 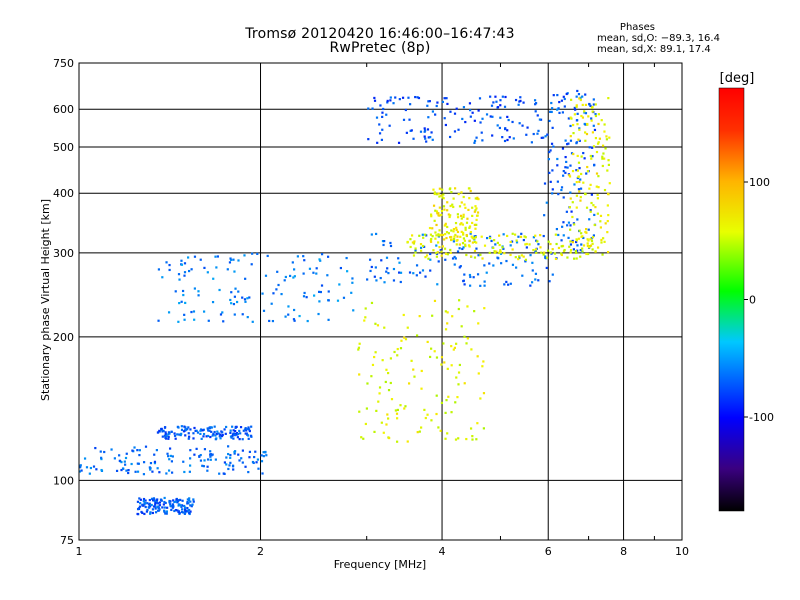 I want to click on y-tick-label: 75, so click(x=67, y=540).